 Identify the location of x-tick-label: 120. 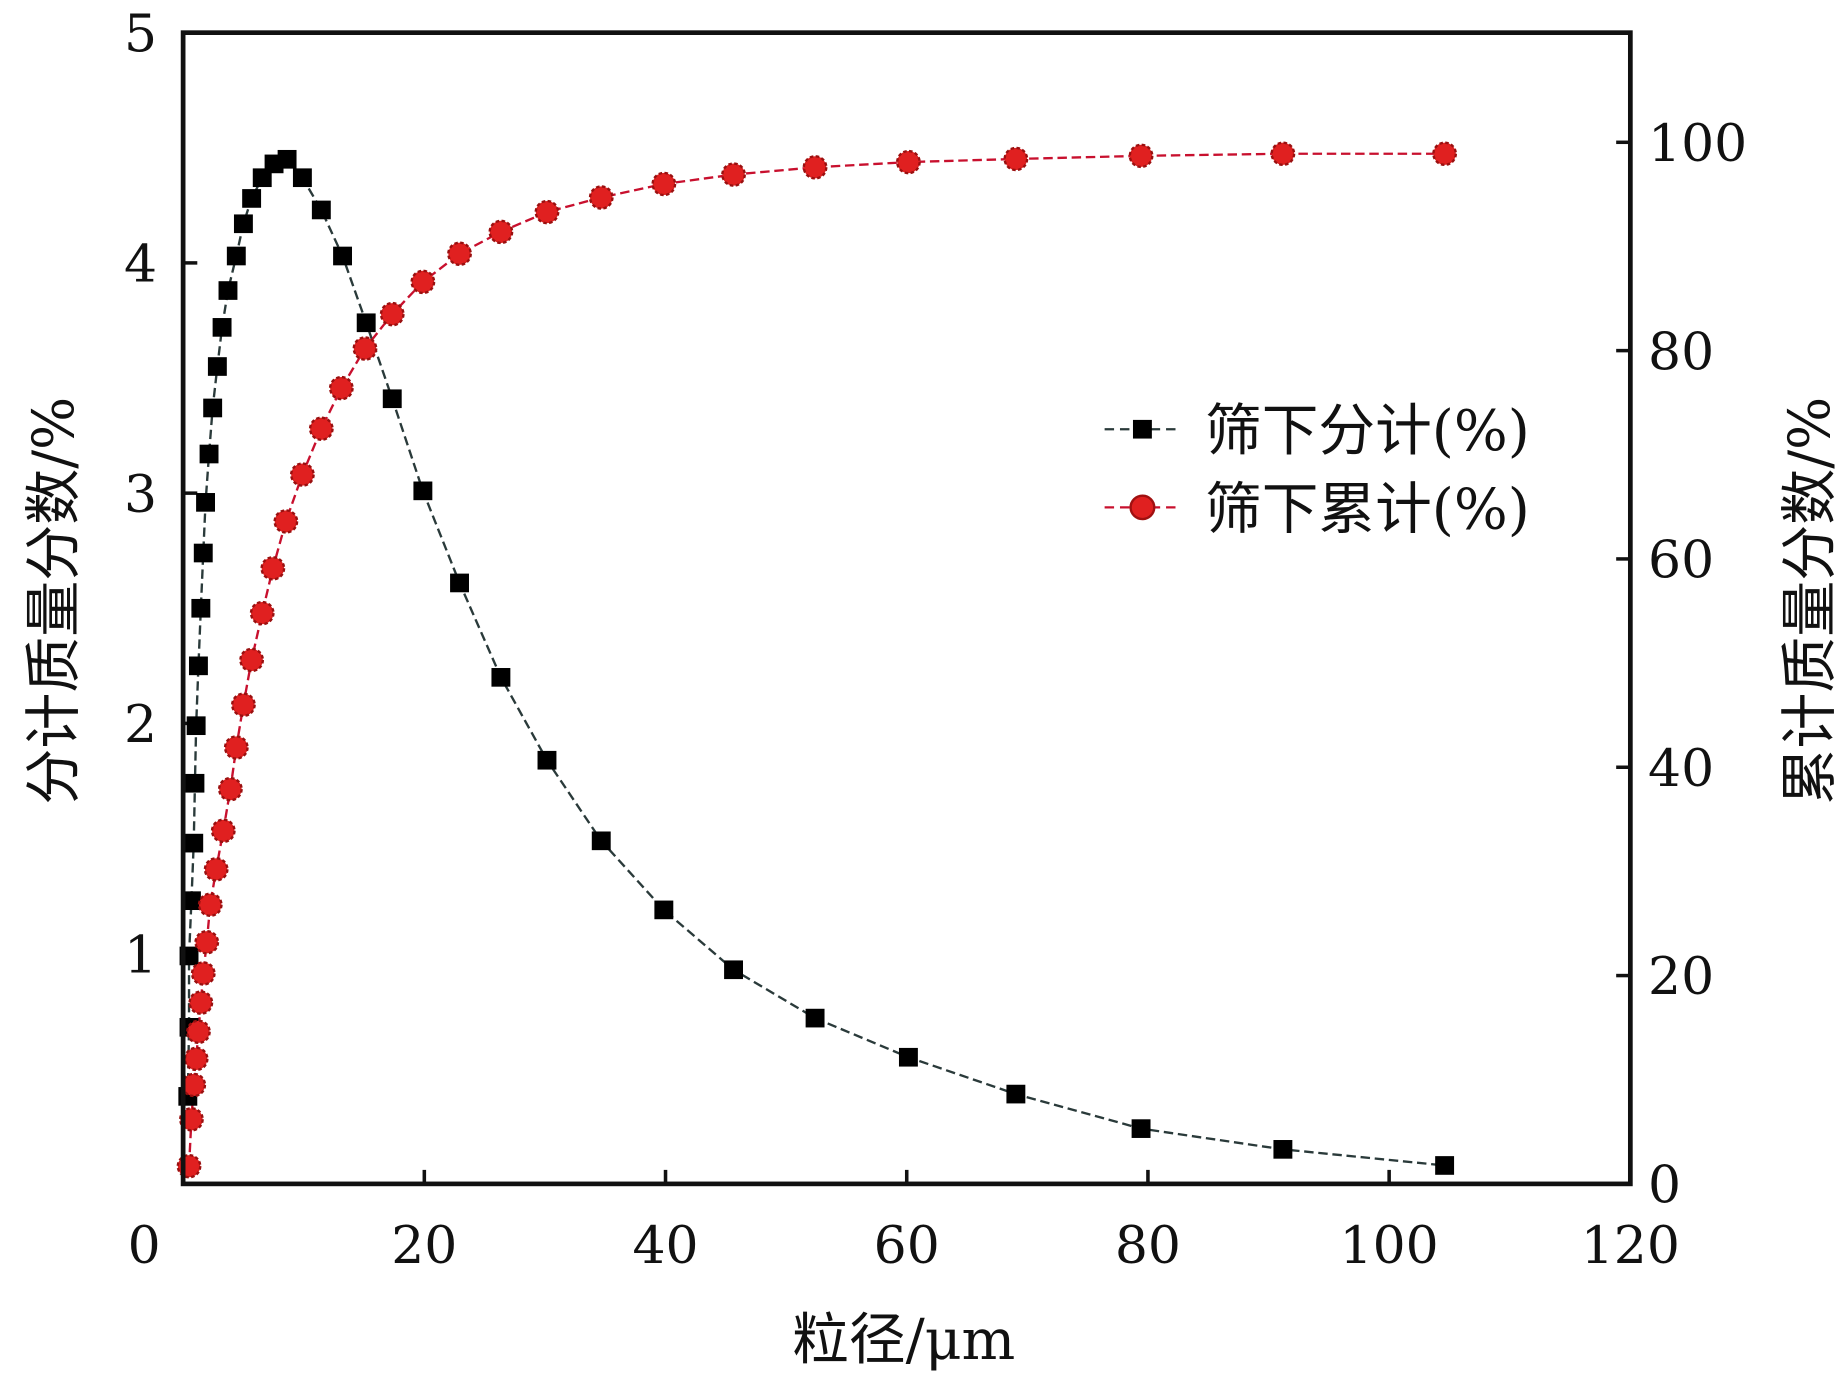
(1630, 1246).